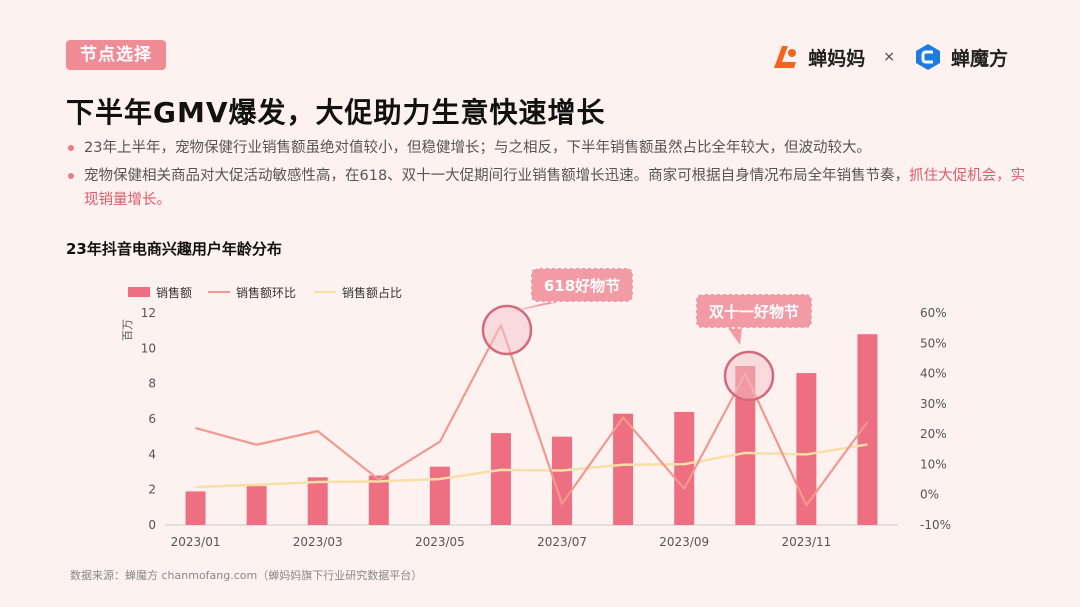  What do you see at coordinates (928, 57) in the screenshot?
I see `chanmofang-logo-icon` at bounding box center [928, 57].